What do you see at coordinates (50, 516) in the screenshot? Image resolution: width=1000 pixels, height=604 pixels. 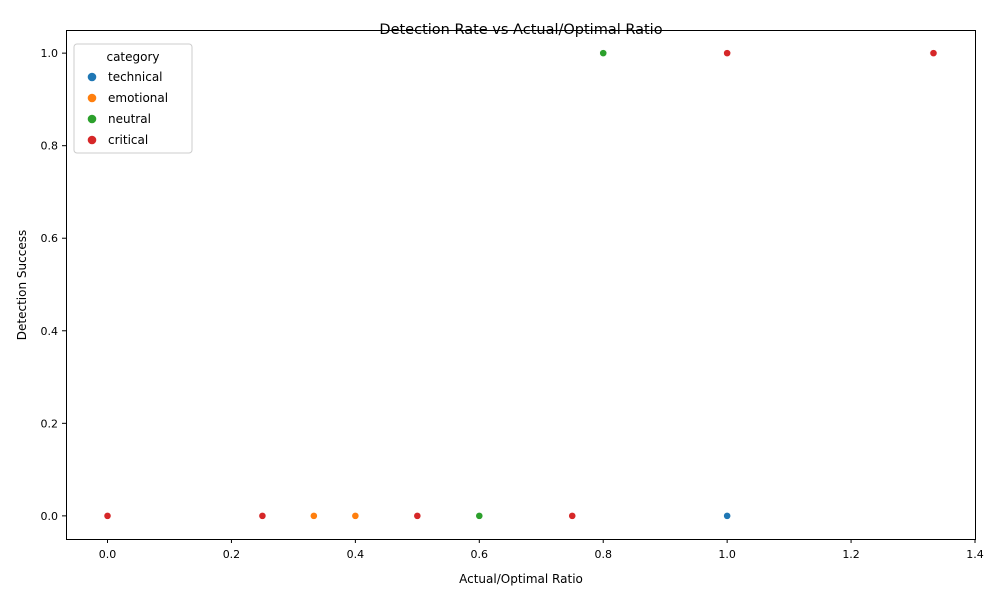 I see `y-tick-label: 0.0` at bounding box center [50, 516].